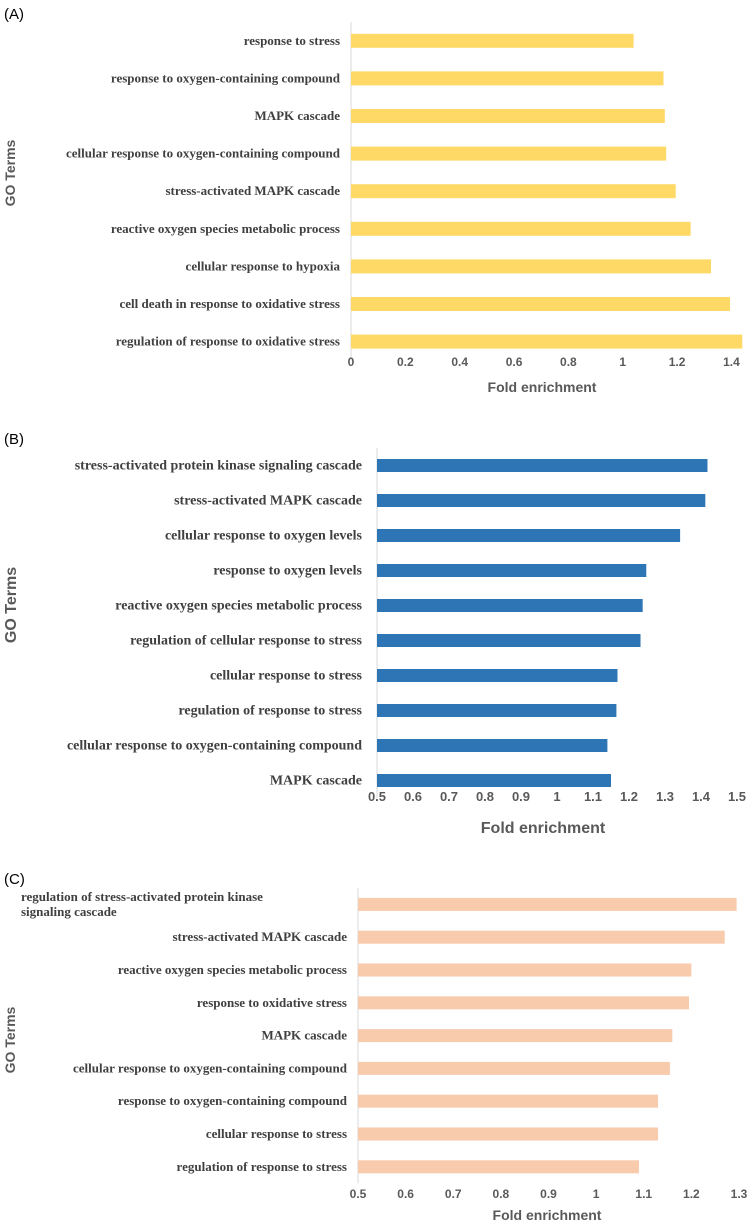 This screenshot has height=1224, width=750. Describe the element at coordinates (547, 904) in the screenshot. I see `bar-regulation-of-stress-activated-protein-kinase-signaling-cascade` at that location.